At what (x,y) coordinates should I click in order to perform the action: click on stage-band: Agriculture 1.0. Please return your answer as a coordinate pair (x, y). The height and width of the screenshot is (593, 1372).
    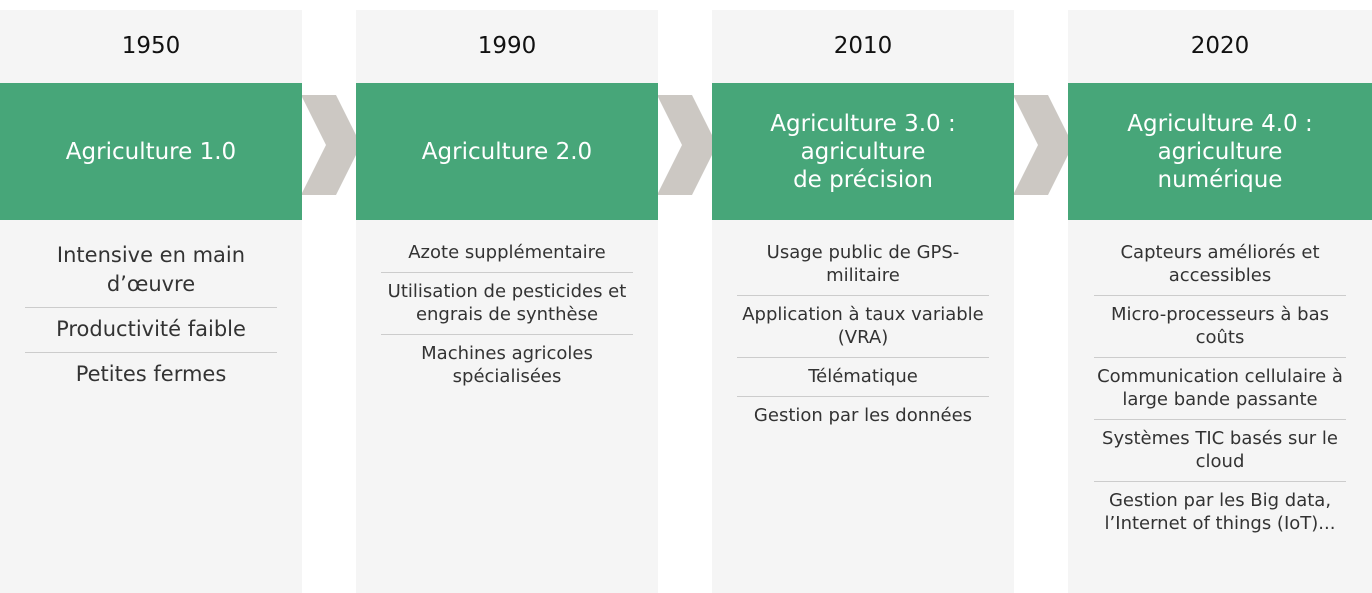
    Looking at the image, I should click on (151, 151).